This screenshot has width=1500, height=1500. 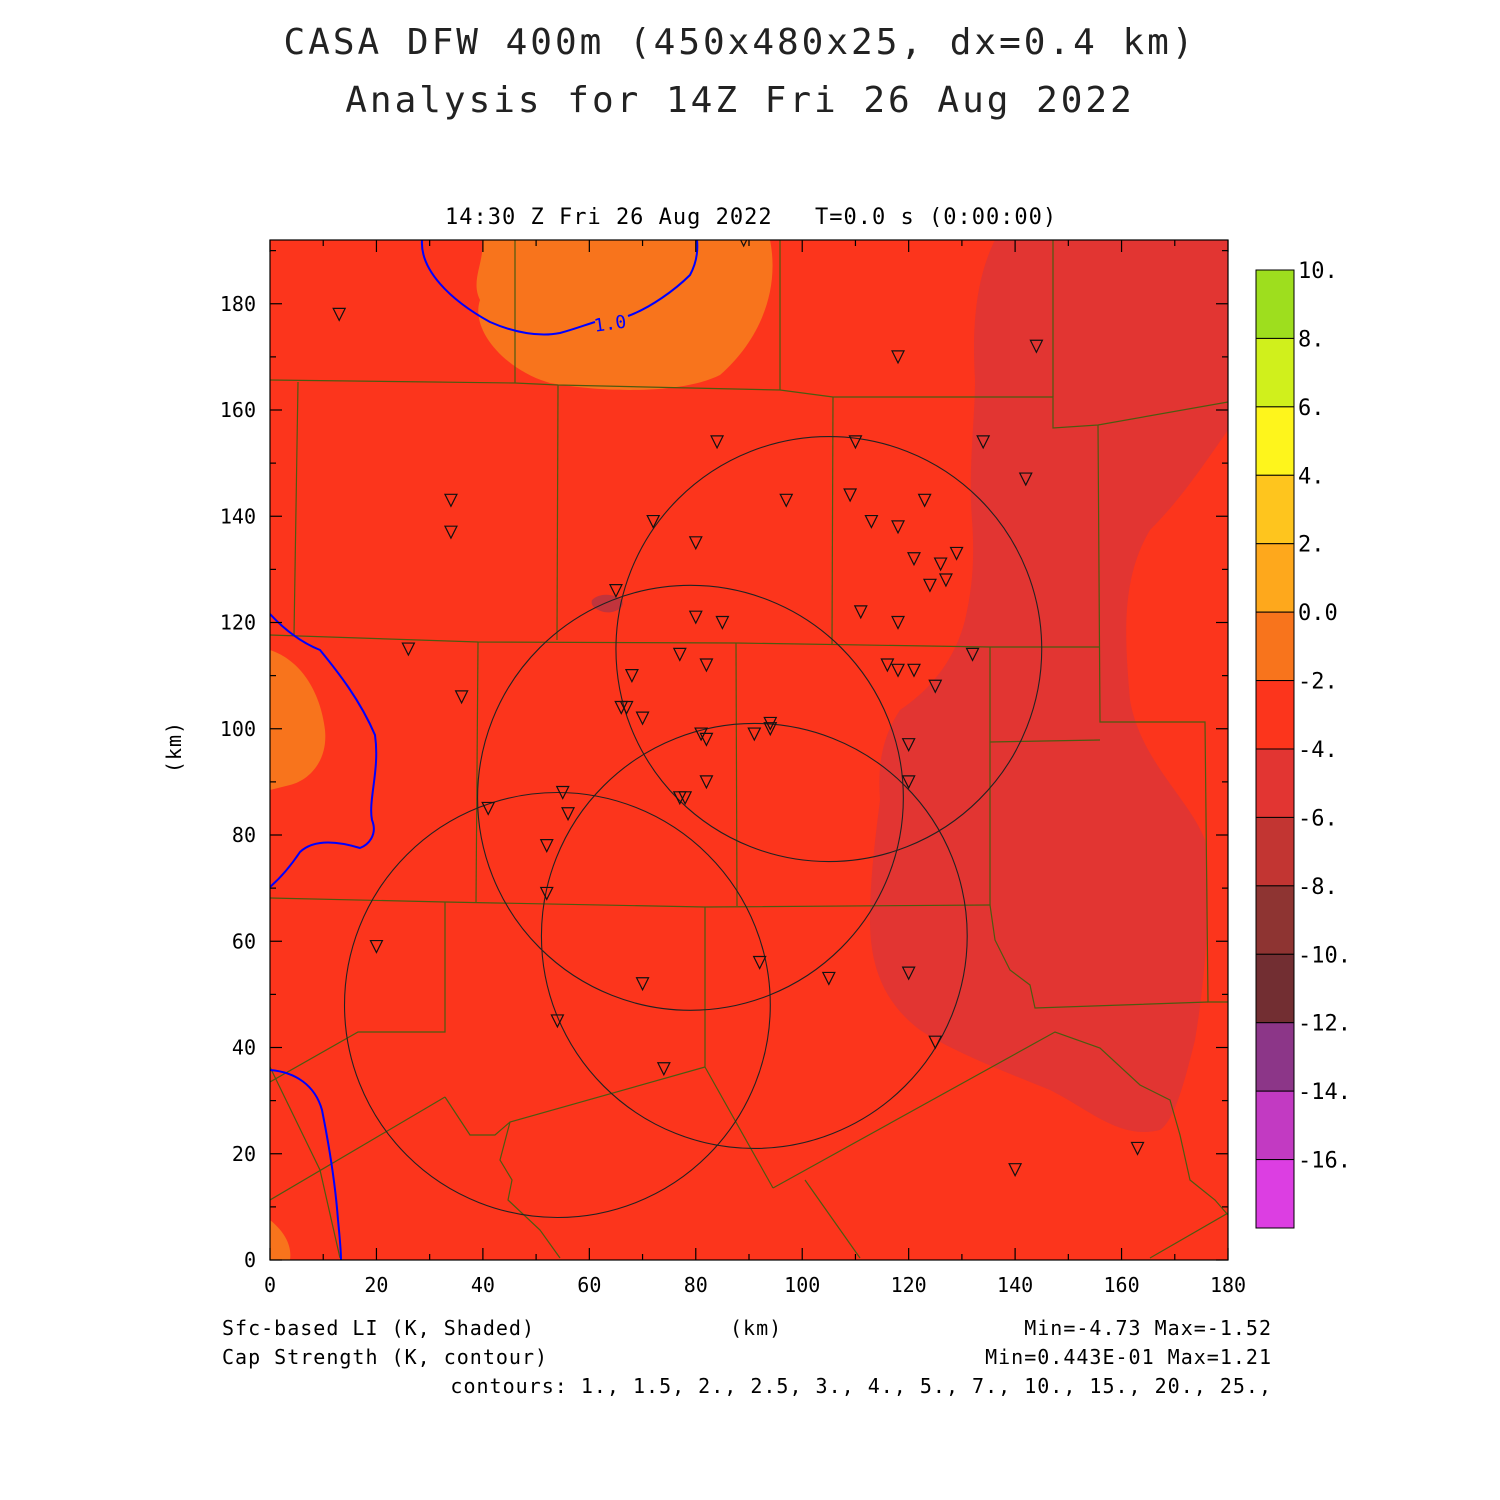 What do you see at coordinates (483, 1285) in the screenshot?
I see `x-tick-label: 40` at bounding box center [483, 1285].